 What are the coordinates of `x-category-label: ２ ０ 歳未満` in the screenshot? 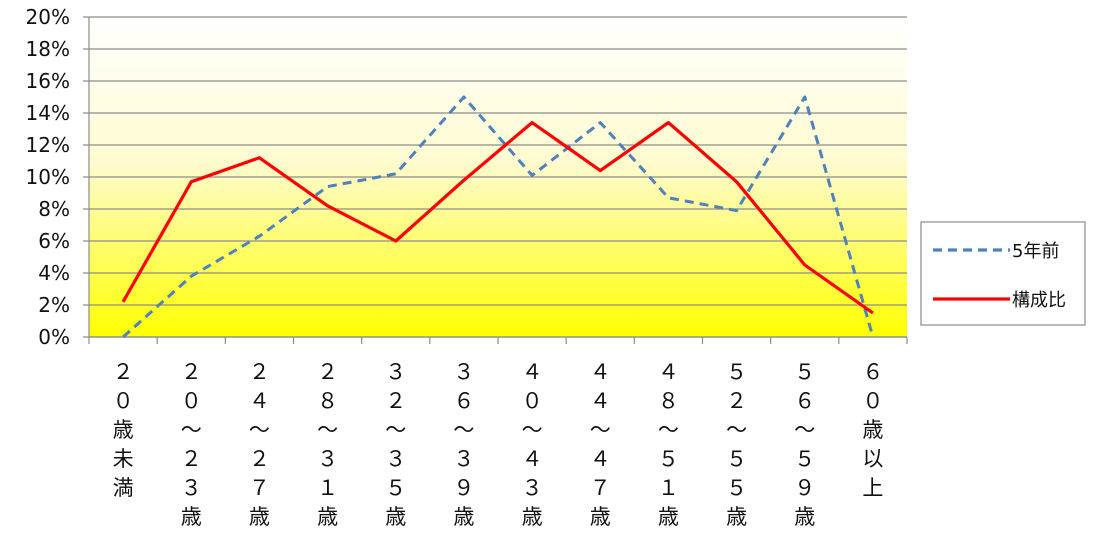 It's located at (123, 430).